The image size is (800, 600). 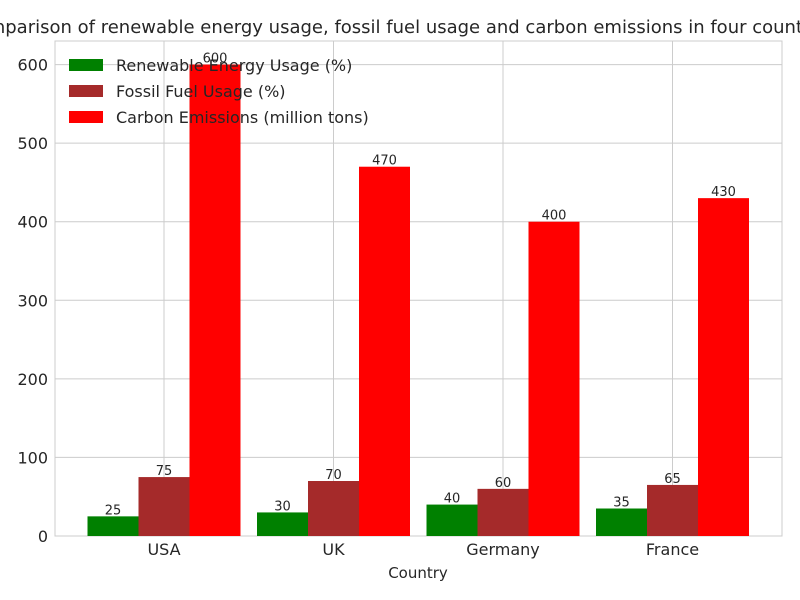 I want to click on legend-label: Carbon Emissions (million tons), so click(x=242, y=117).